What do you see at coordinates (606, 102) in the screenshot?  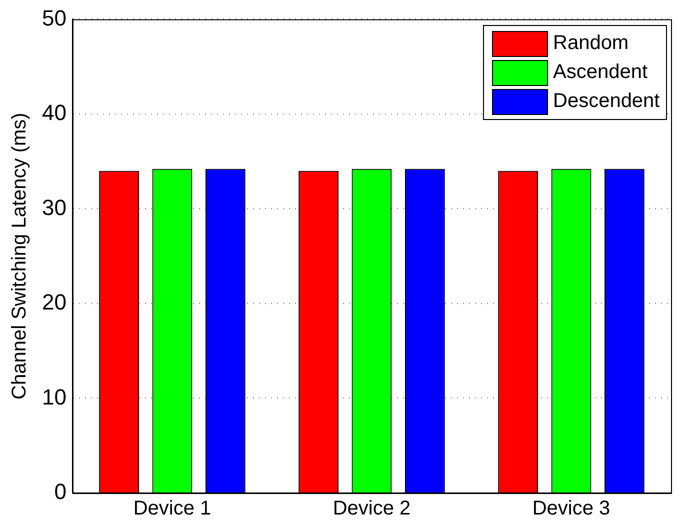 I see `legend-label: Descendent` at bounding box center [606, 102].